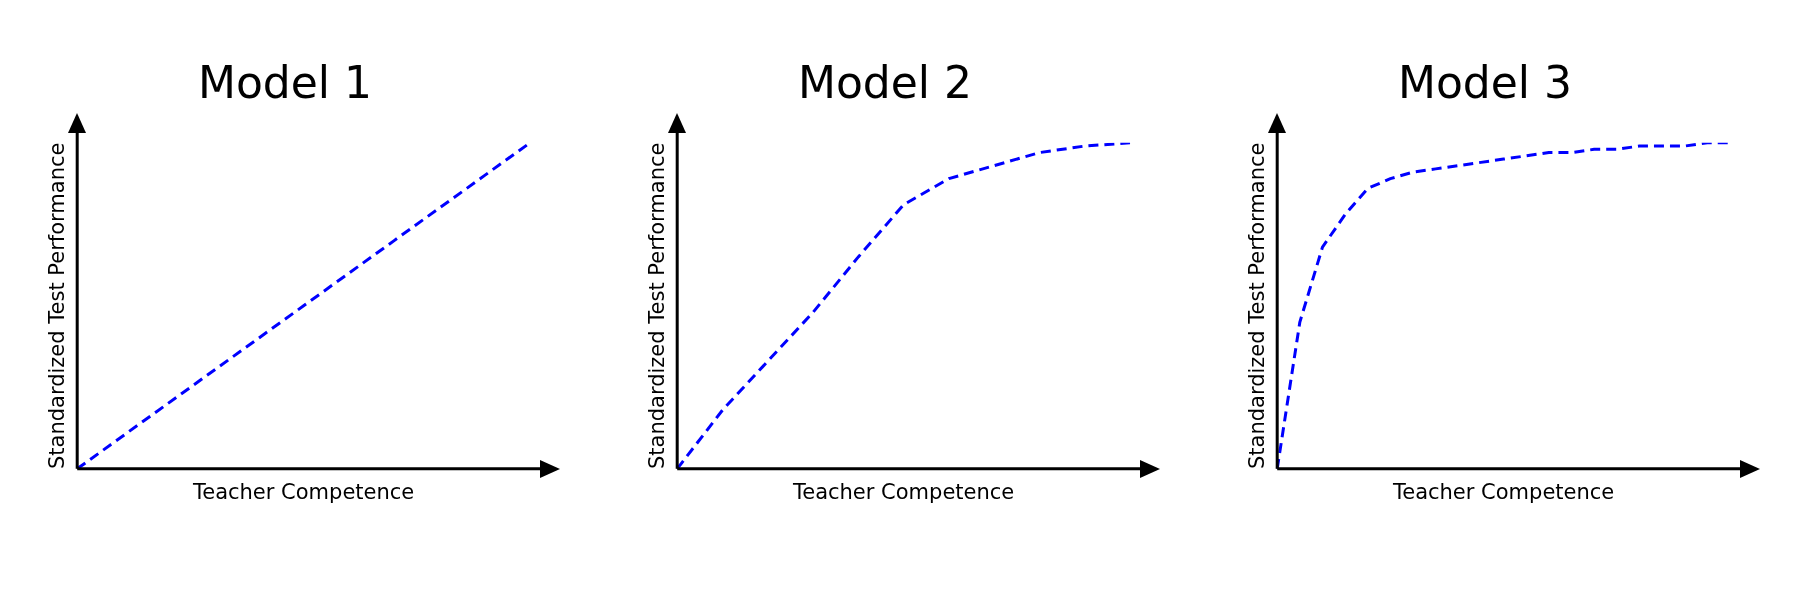  Describe the element at coordinates (885, 82) in the screenshot. I see `chart-title: Model 2` at that location.